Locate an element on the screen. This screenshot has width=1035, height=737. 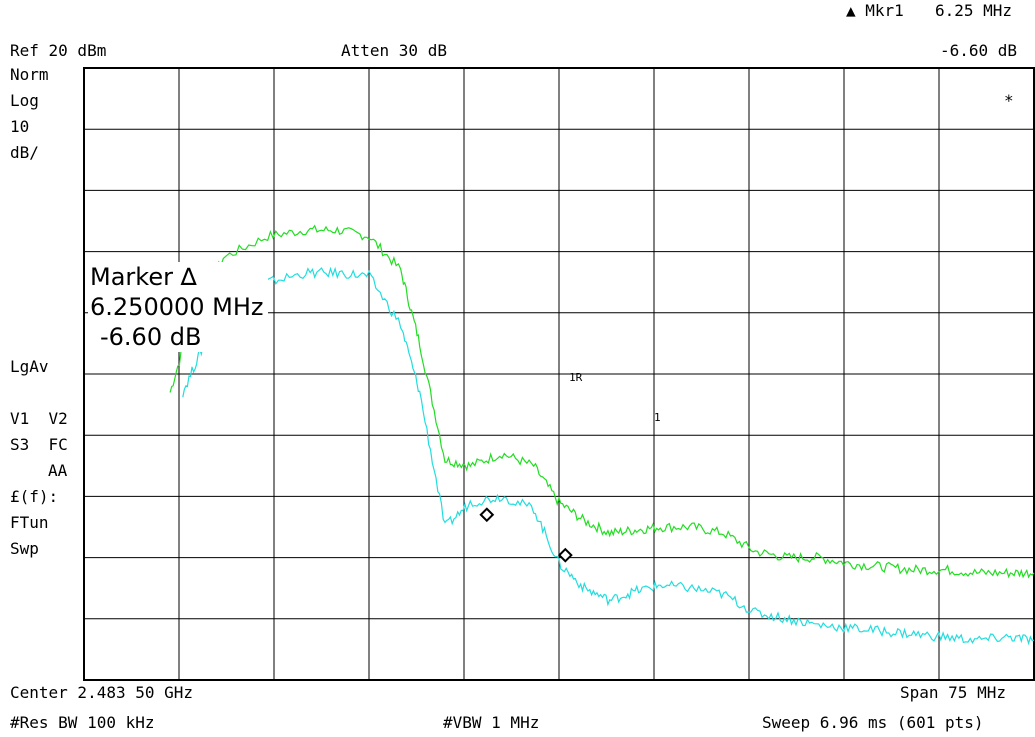
ref-marker-label: 1R is located at coordinates (576, 377).